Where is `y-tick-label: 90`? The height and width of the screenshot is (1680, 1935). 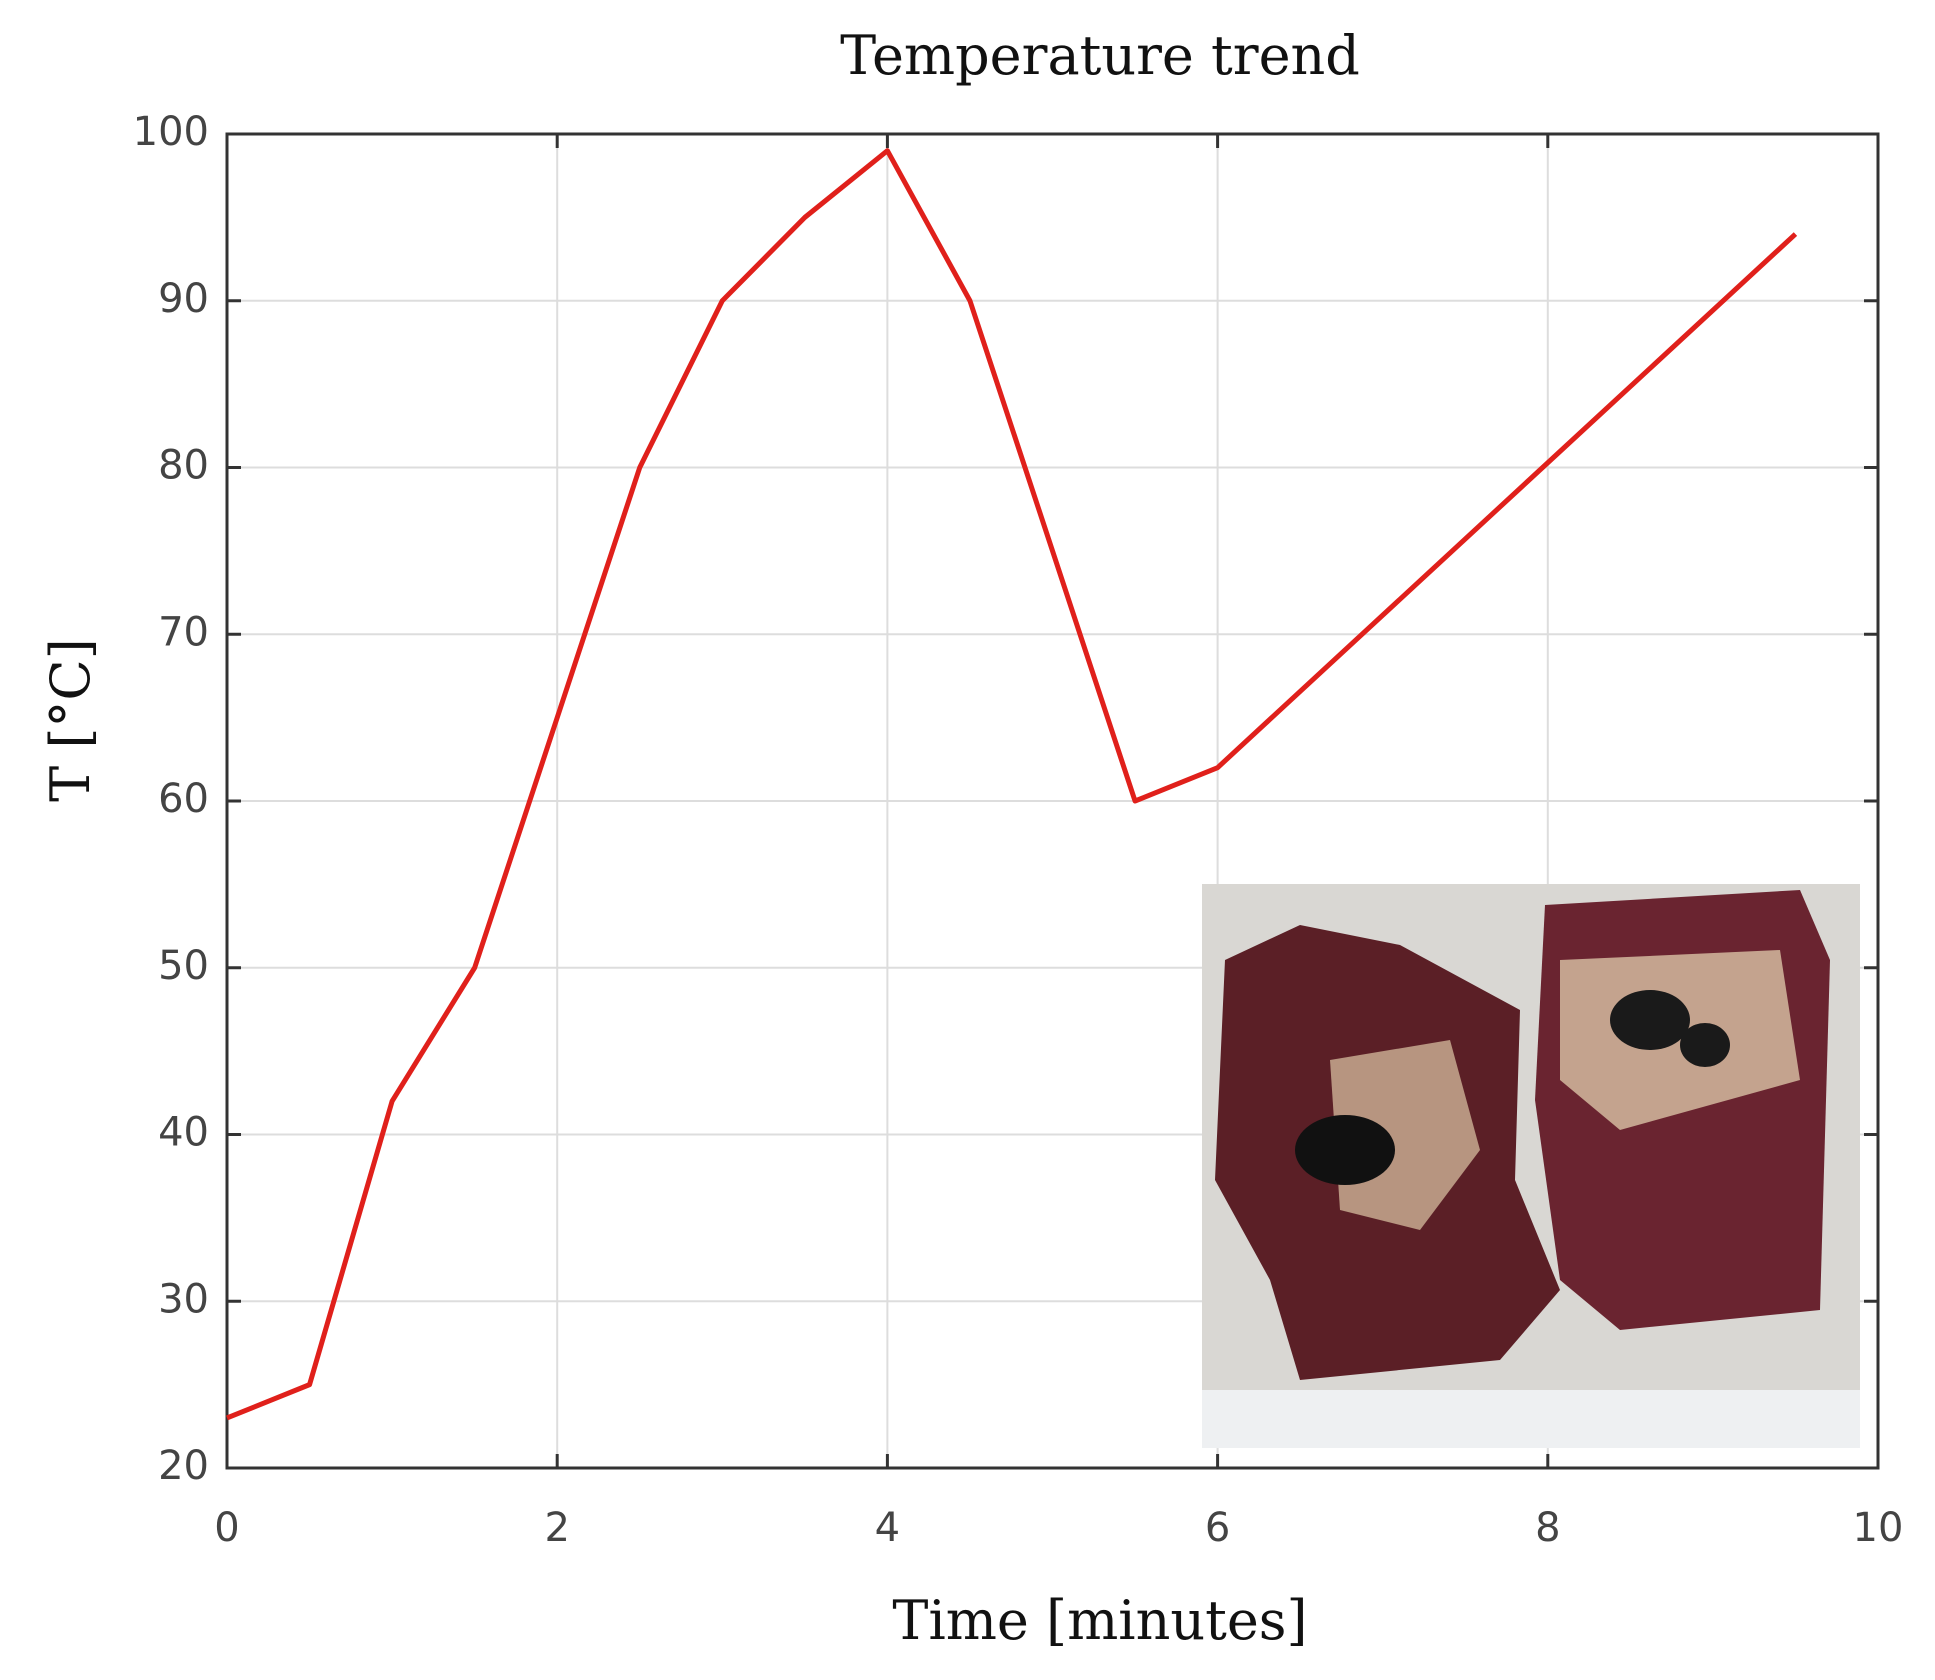
y-tick-label: 90 is located at coordinates (183, 299).